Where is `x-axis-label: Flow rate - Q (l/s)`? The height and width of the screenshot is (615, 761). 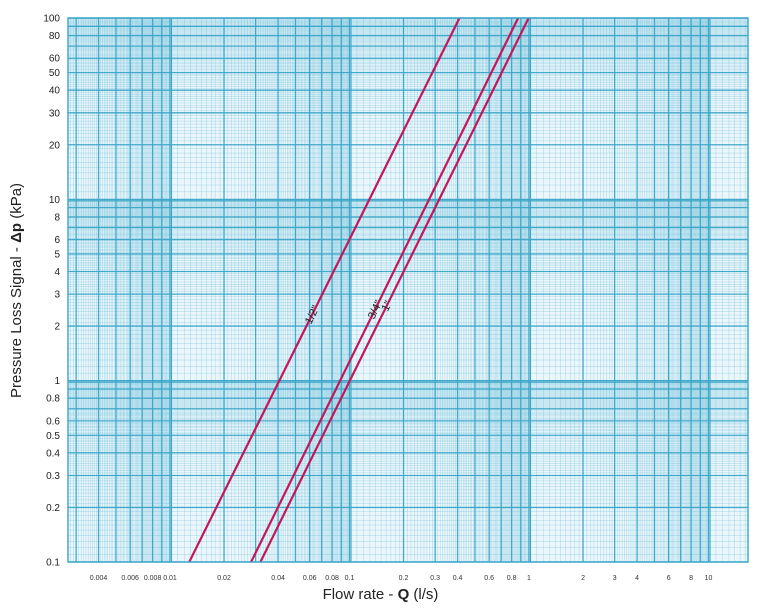 x-axis-label: Flow rate - Q (l/s) is located at coordinates (380, 594).